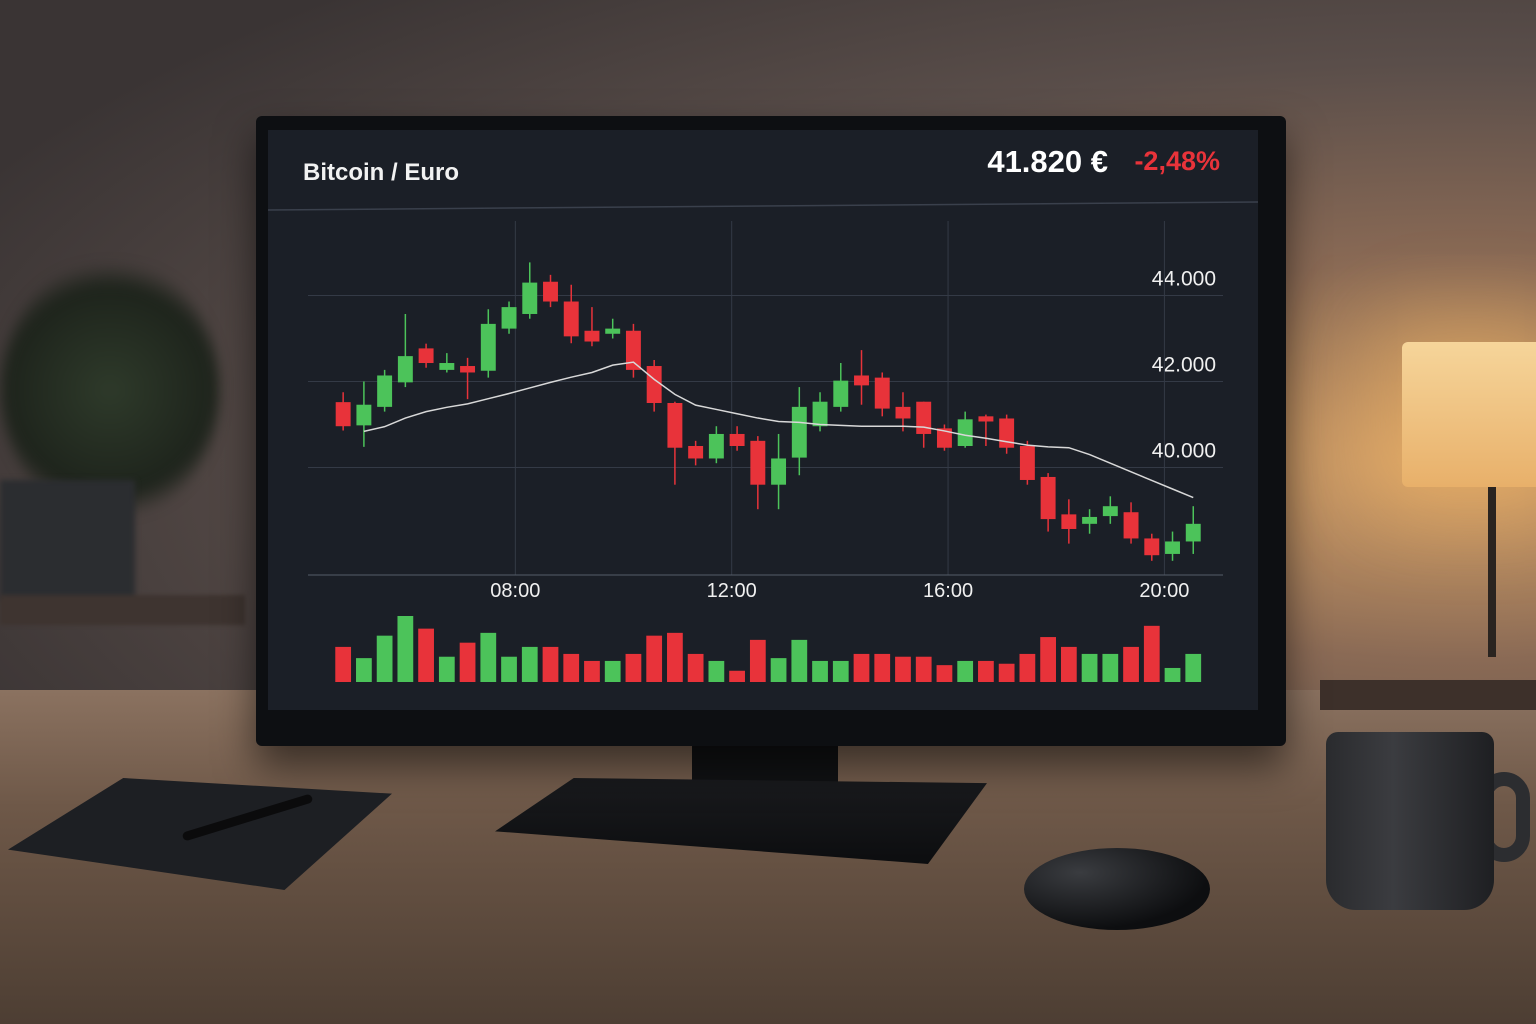 The width and height of the screenshot is (1536, 1024). What do you see at coordinates (732, 591) in the screenshot?
I see `x-tick-label: 12:00` at bounding box center [732, 591].